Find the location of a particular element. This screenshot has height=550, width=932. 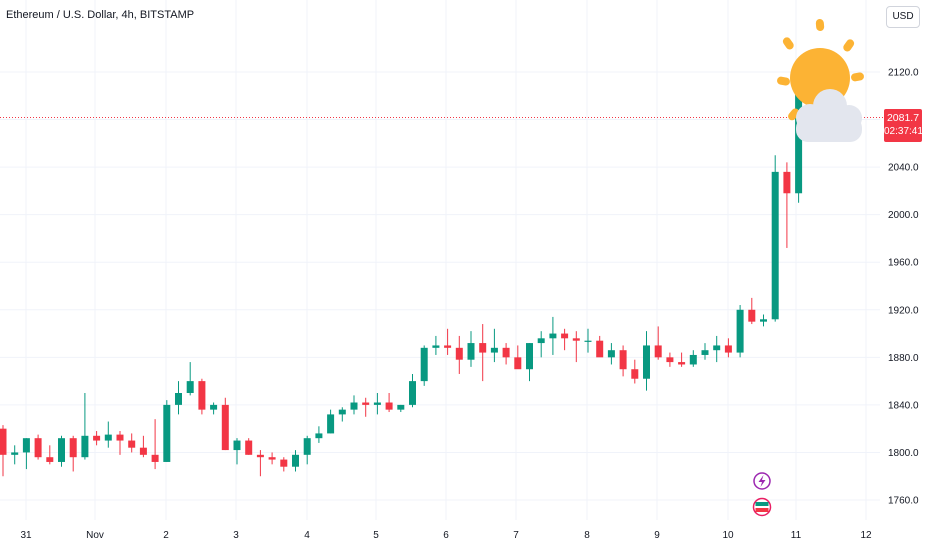

bar-countdown: 02:37:41 is located at coordinates (903, 131).